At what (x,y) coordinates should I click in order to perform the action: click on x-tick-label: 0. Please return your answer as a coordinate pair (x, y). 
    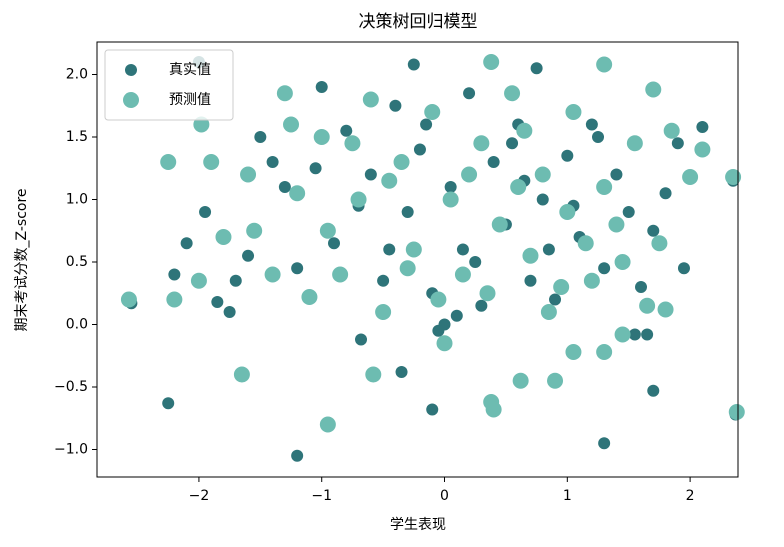
    Looking at the image, I should click on (444, 496).